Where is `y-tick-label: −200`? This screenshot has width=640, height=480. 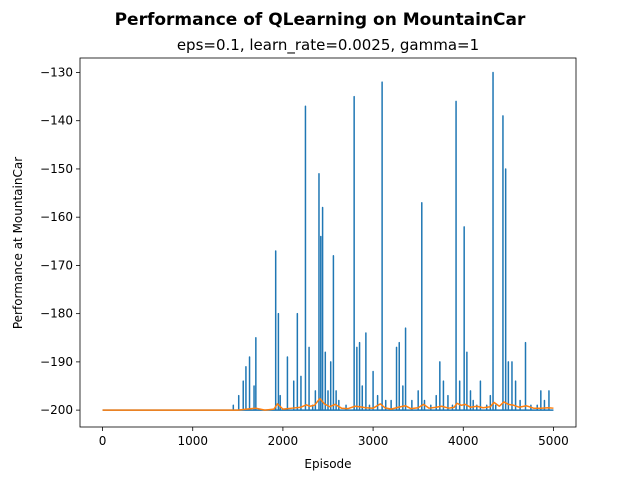 y-tick-label: −200 is located at coordinates (56, 410).